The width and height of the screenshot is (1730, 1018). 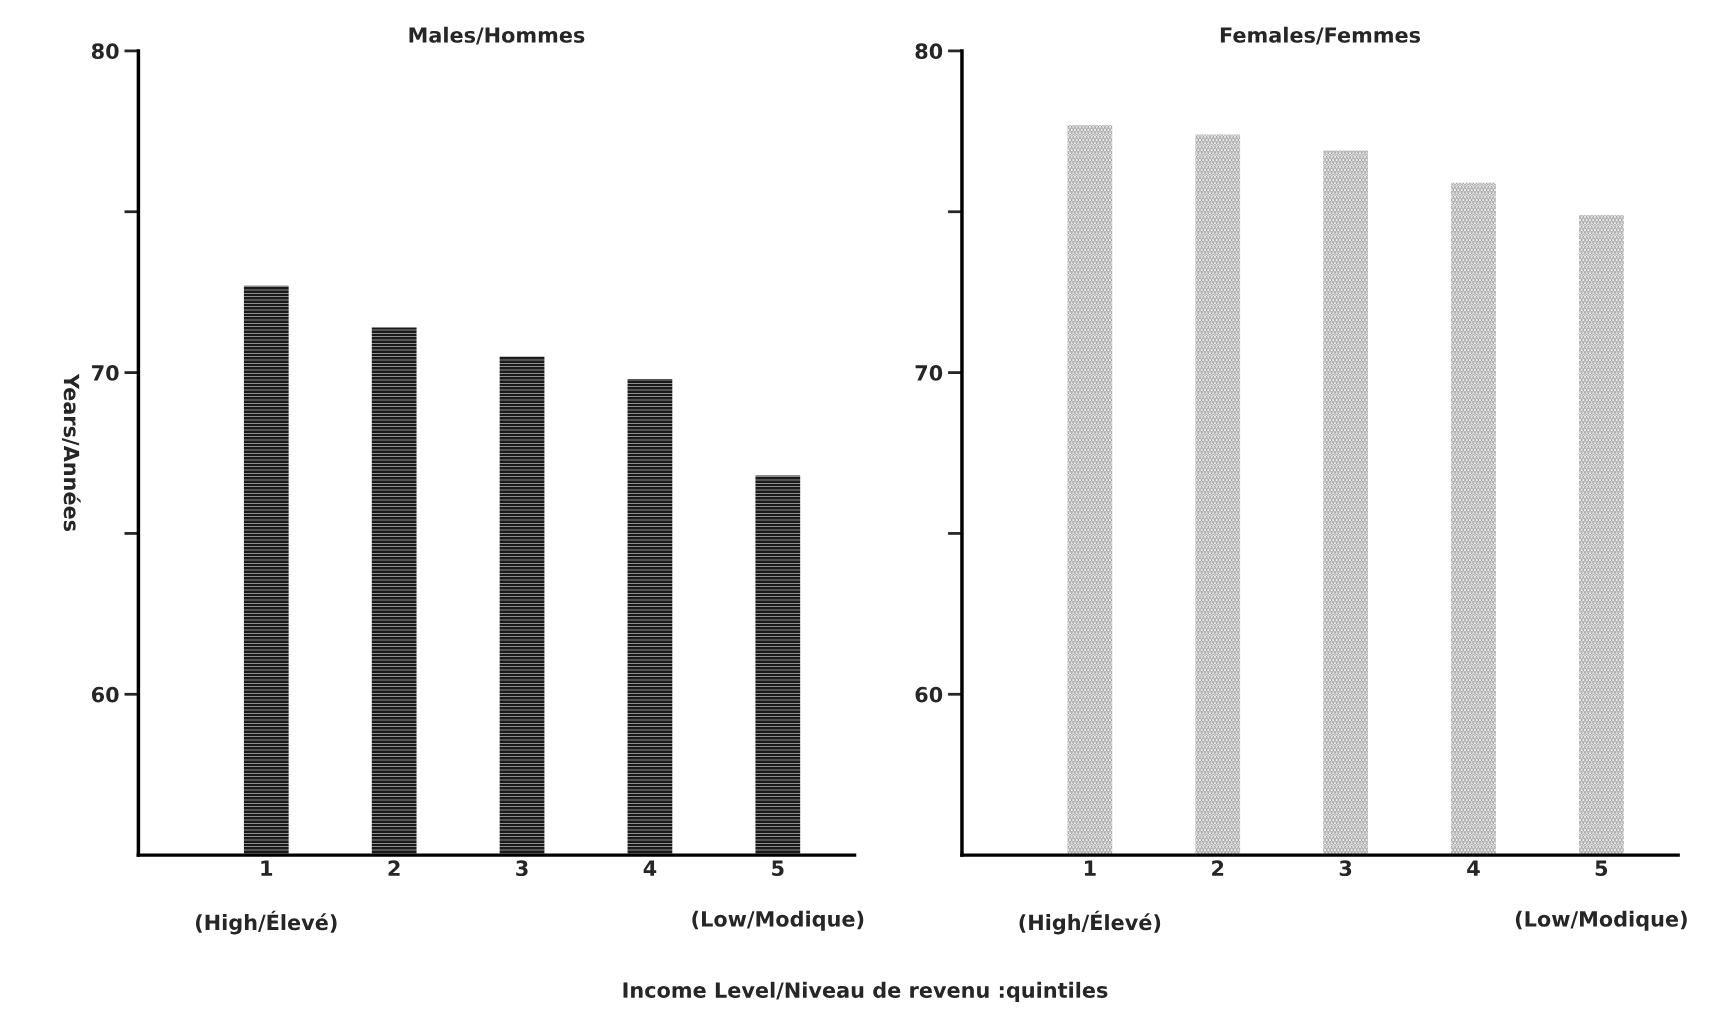 I want to click on chart-title: Females/Femmes, so click(x=1320, y=35).